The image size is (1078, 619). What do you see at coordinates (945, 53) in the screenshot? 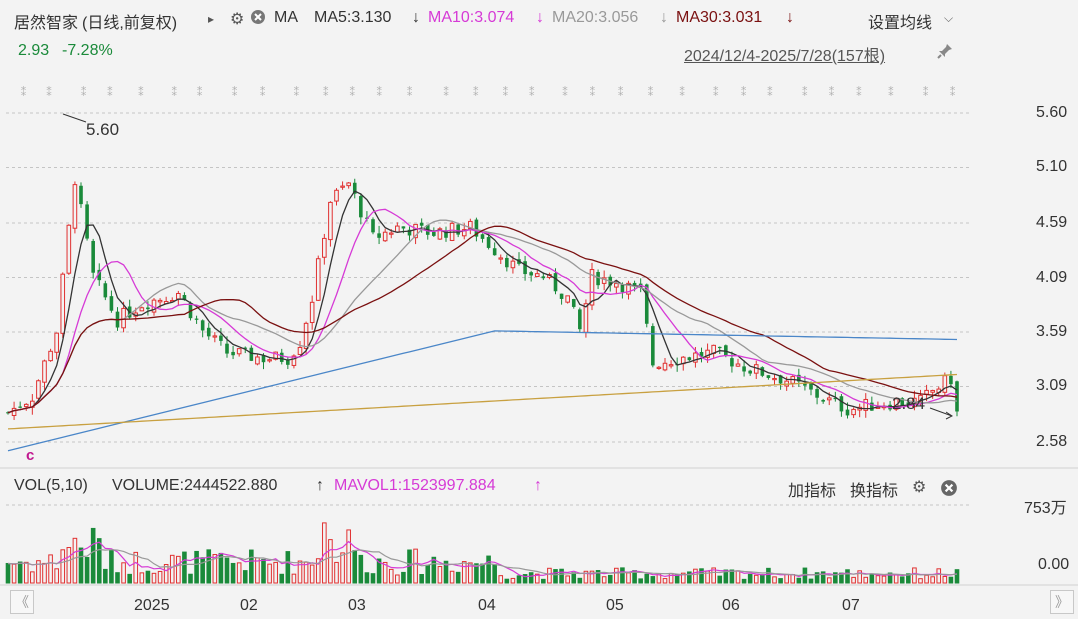
I see `pin-icon` at bounding box center [945, 53].